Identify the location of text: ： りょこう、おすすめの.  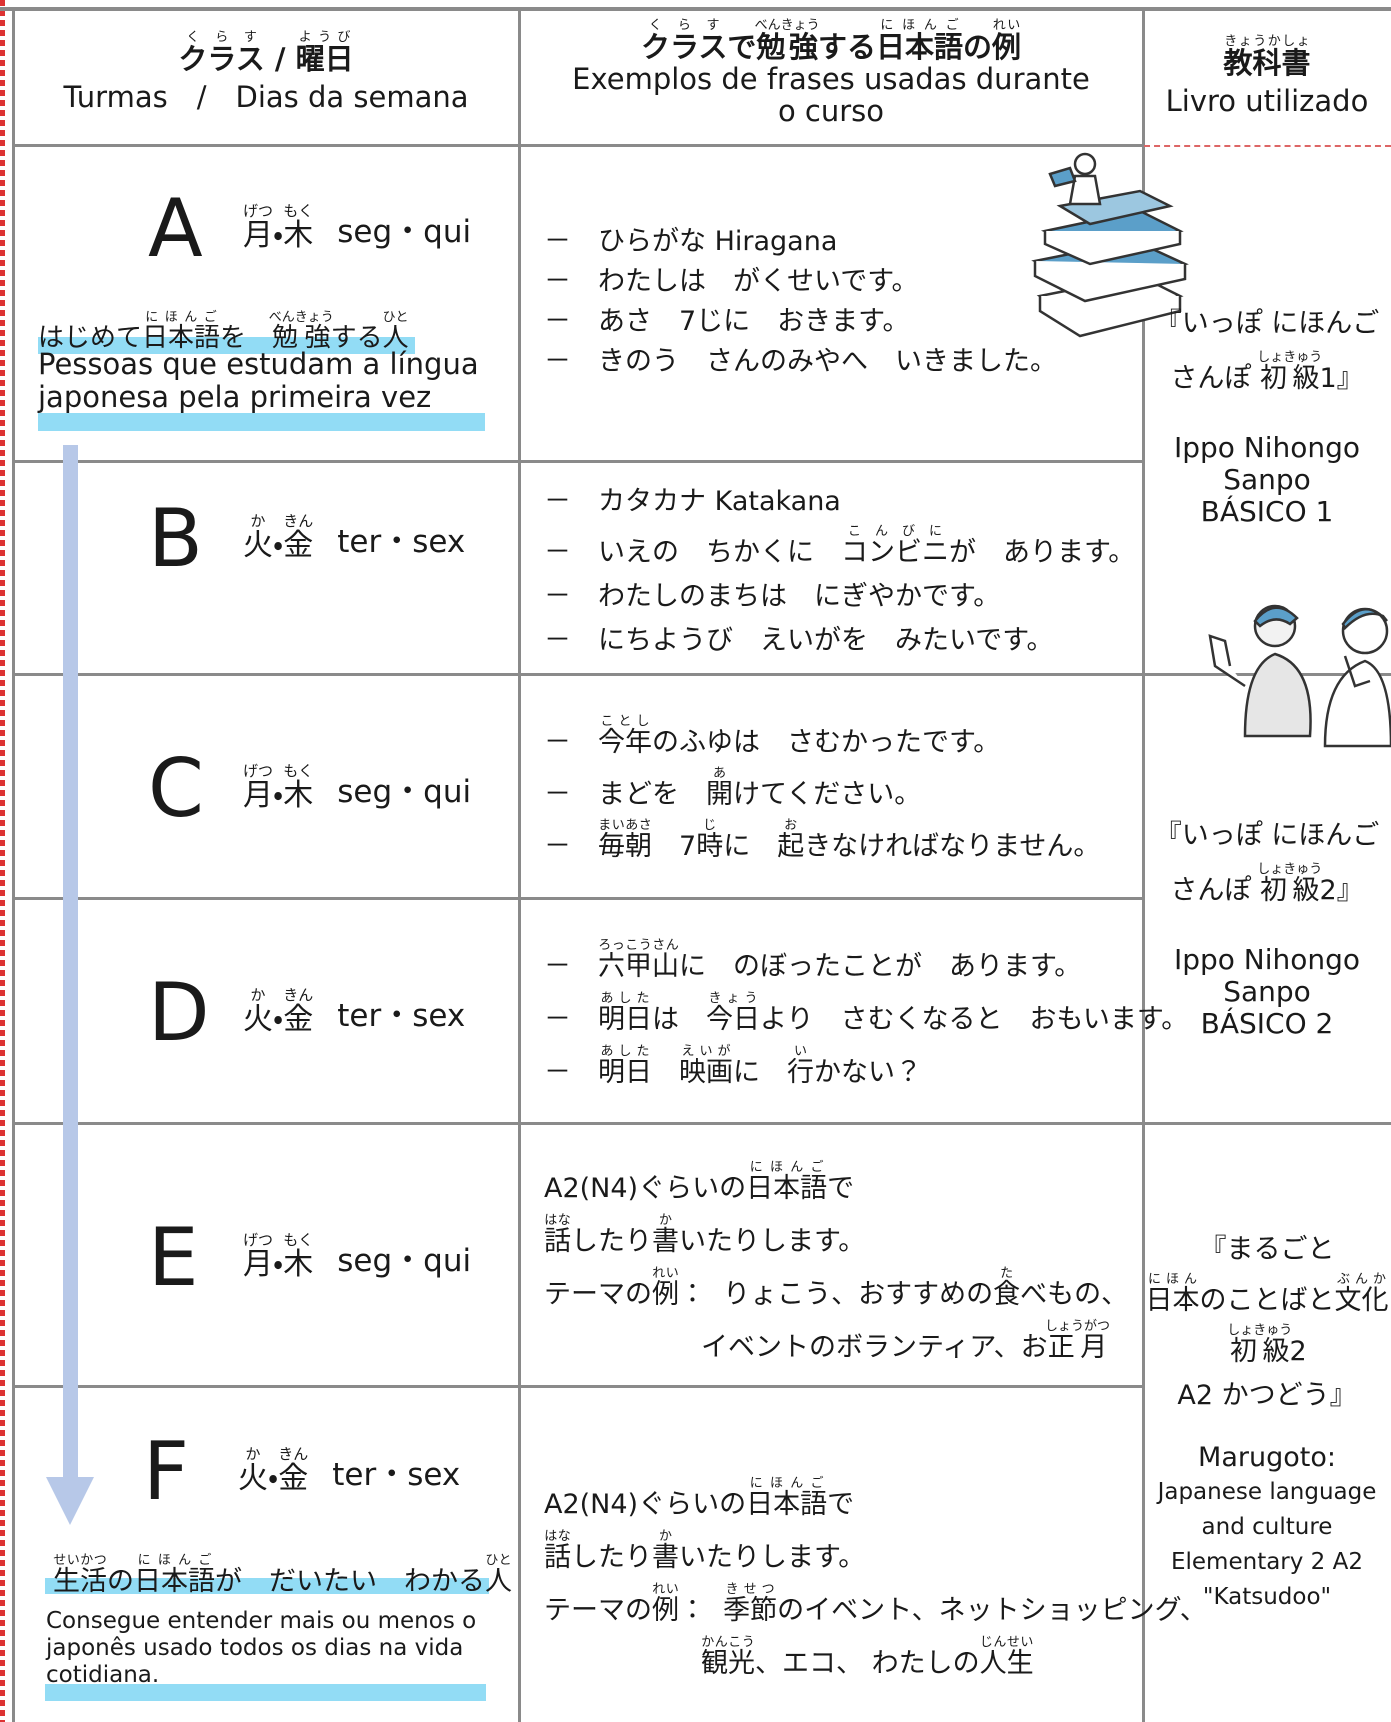
(836, 1294).